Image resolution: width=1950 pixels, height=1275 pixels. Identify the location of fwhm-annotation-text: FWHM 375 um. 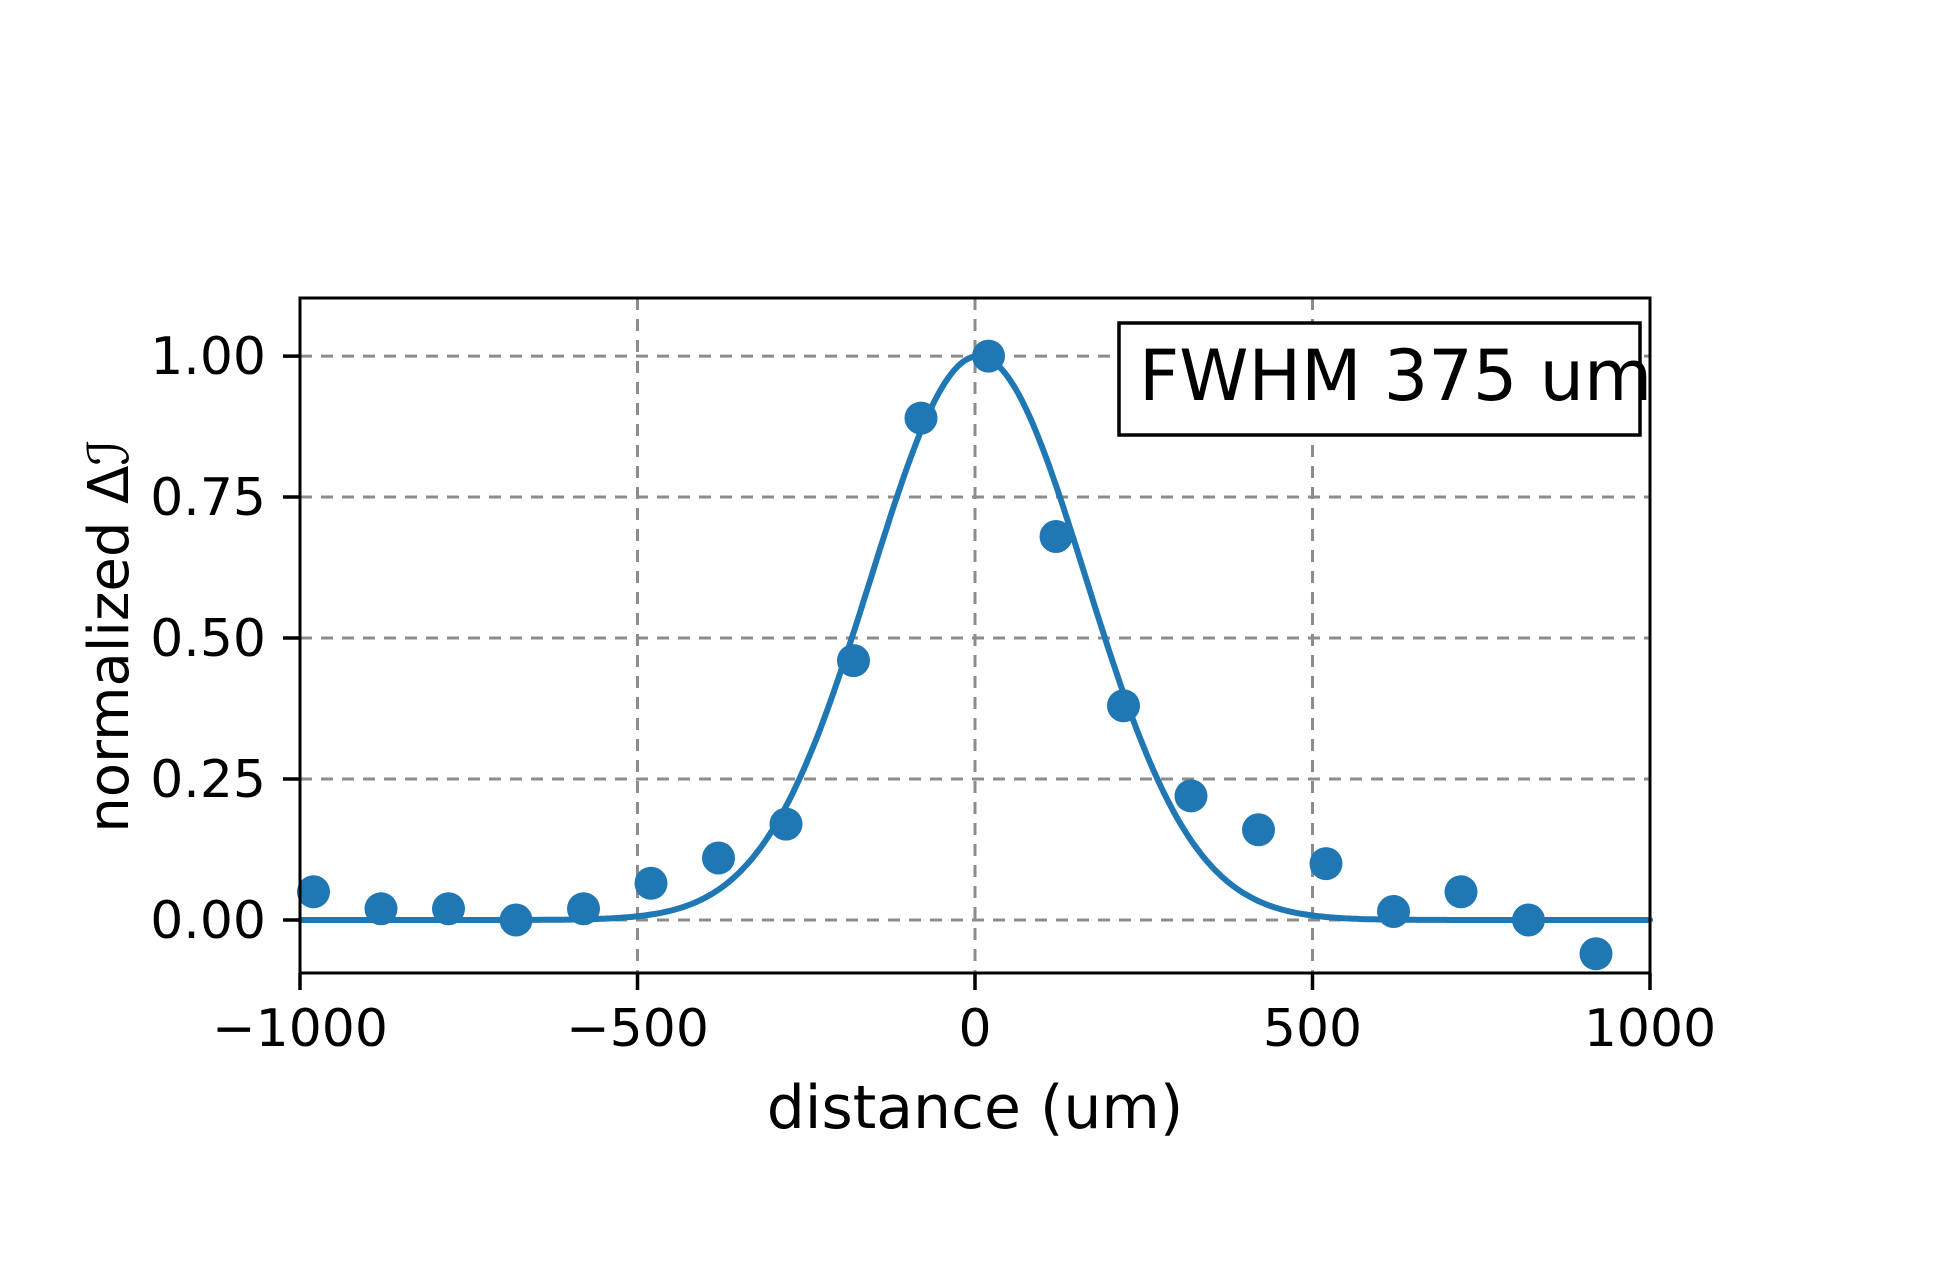
(1395, 376).